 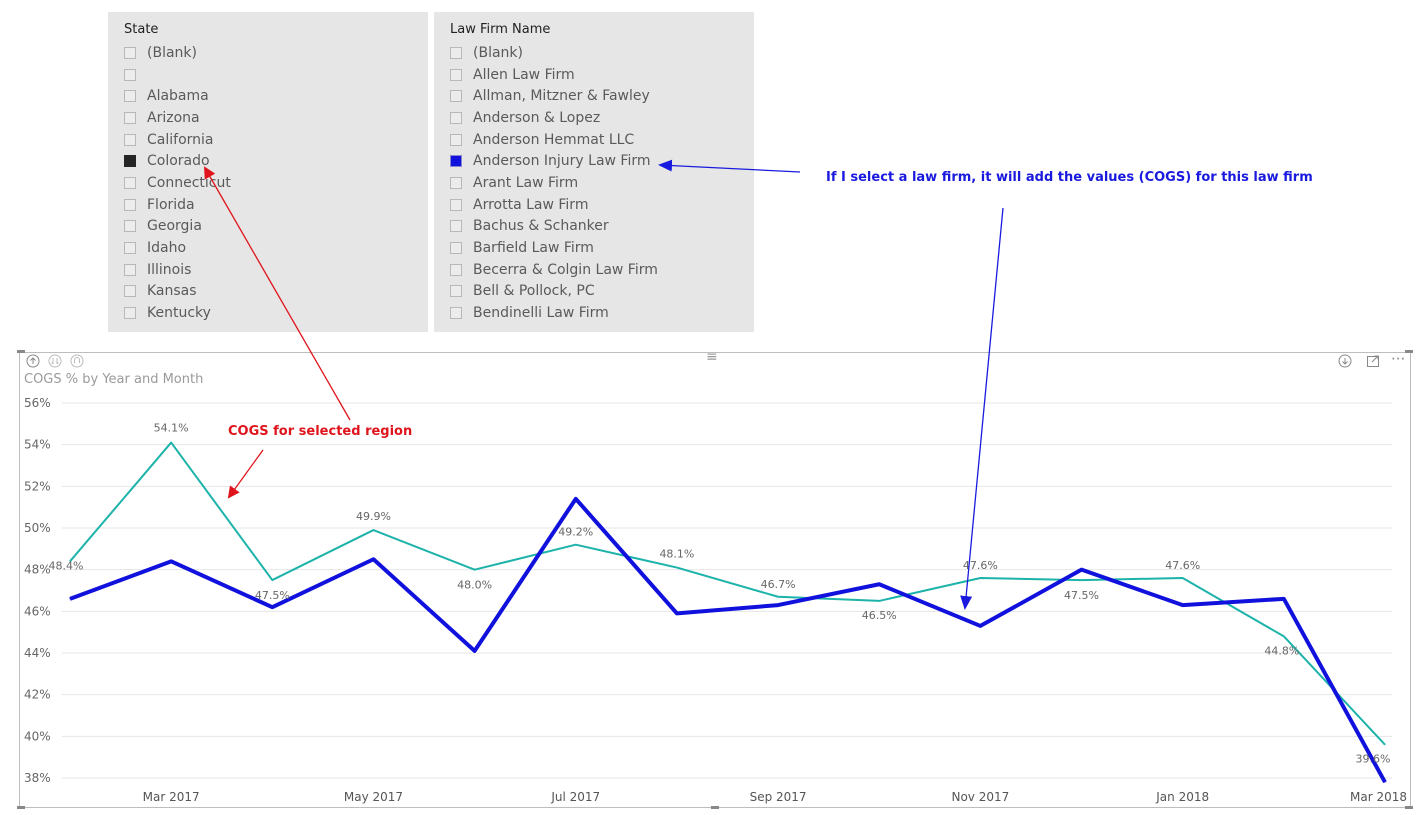 I want to click on law-firm-item: Anderson & Lopez, so click(x=602, y=118).